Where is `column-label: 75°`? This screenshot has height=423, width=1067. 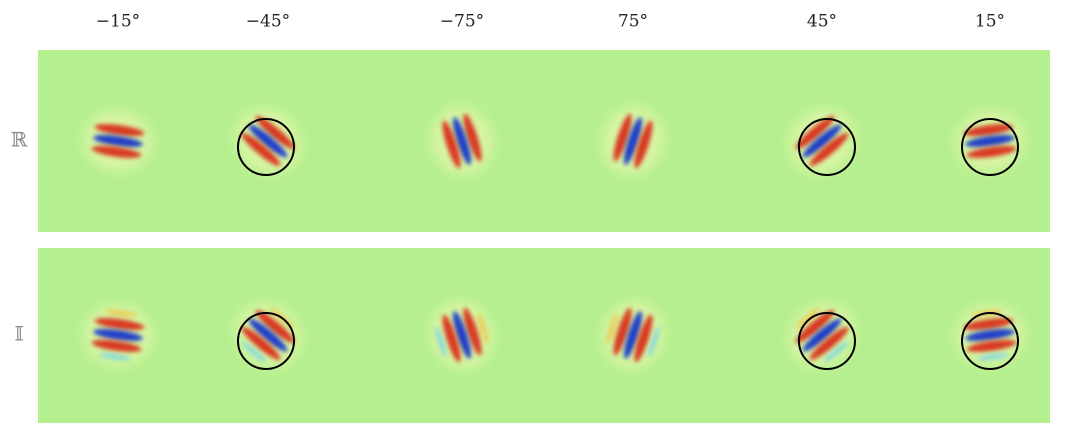
column-label: 75° is located at coordinates (633, 22).